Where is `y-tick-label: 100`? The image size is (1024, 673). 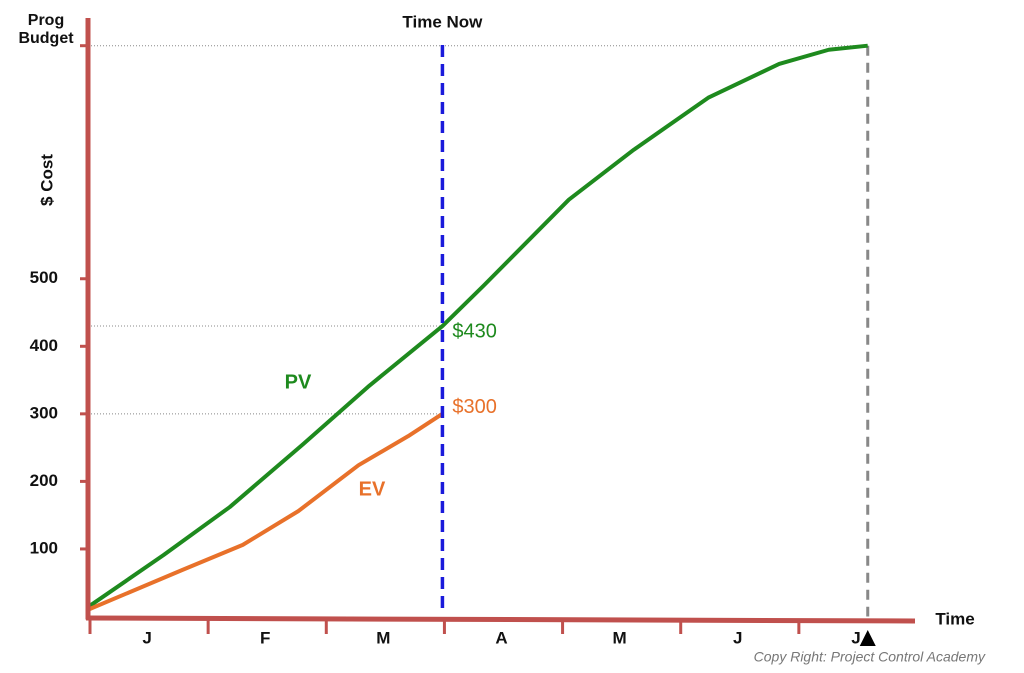
y-tick-label: 100 is located at coordinates (44, 547).